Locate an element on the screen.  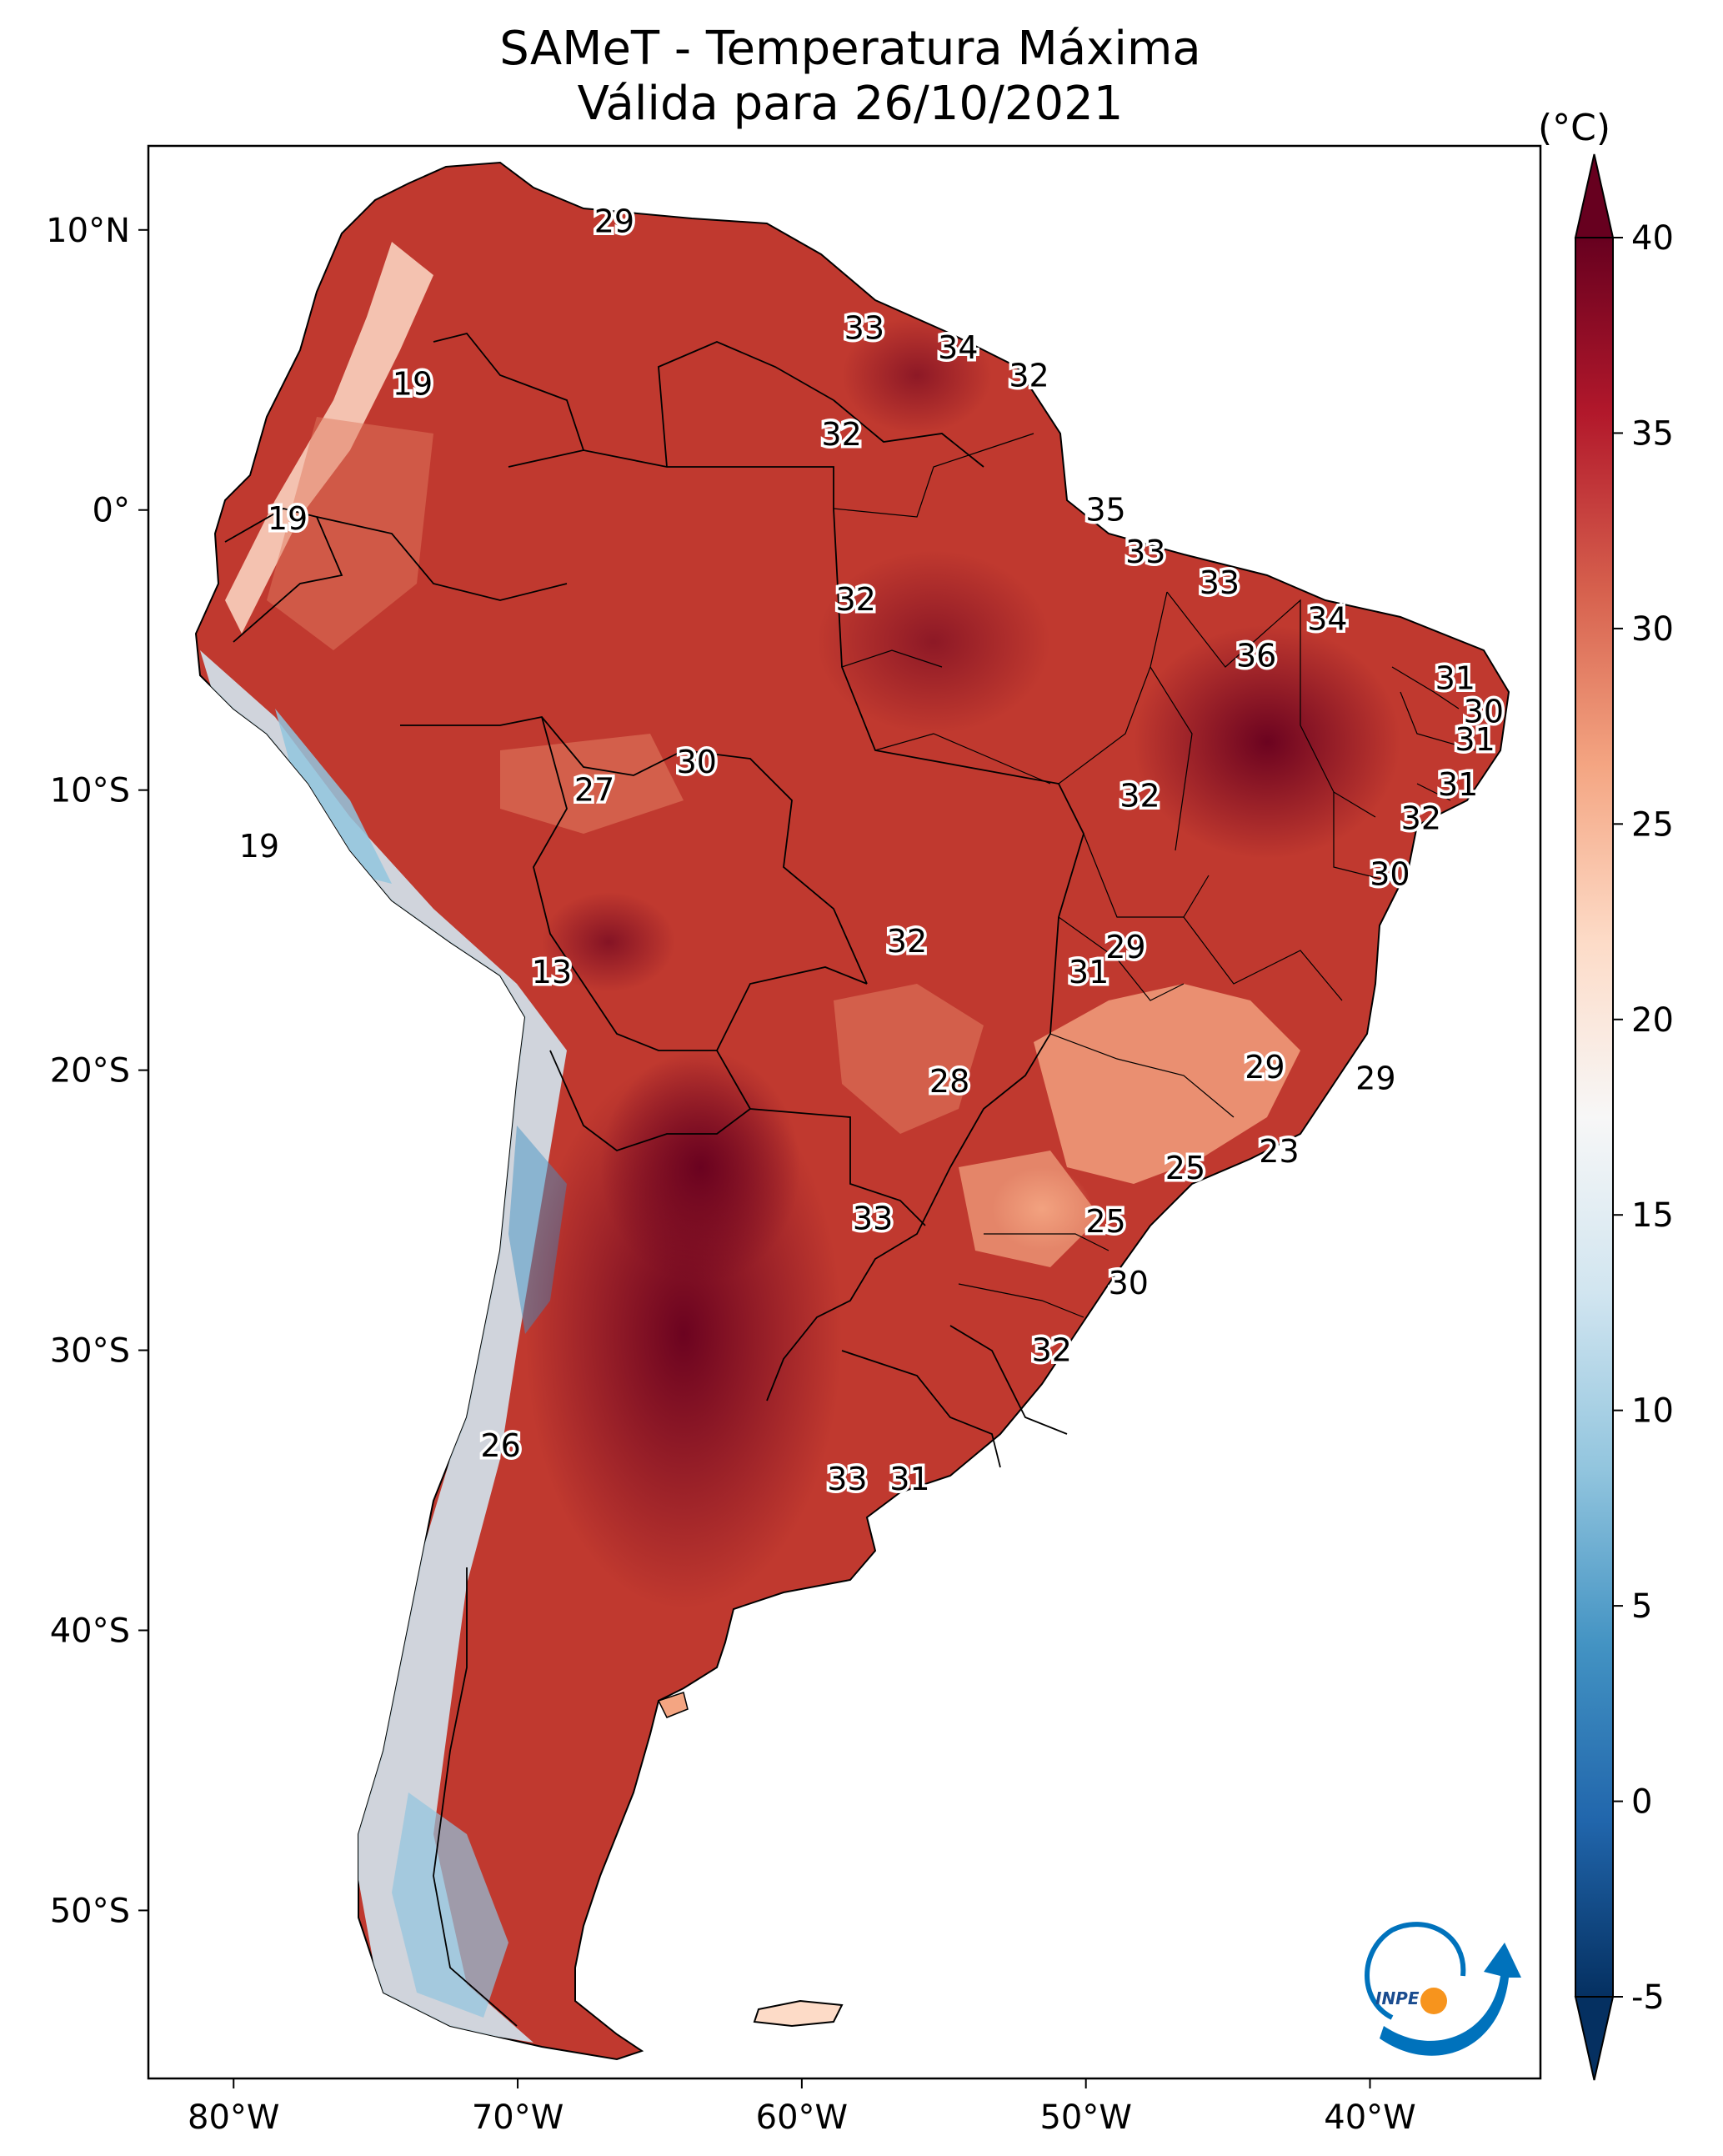
colorbar-tick-label: 10 is located at coordinates (1653, 1411).